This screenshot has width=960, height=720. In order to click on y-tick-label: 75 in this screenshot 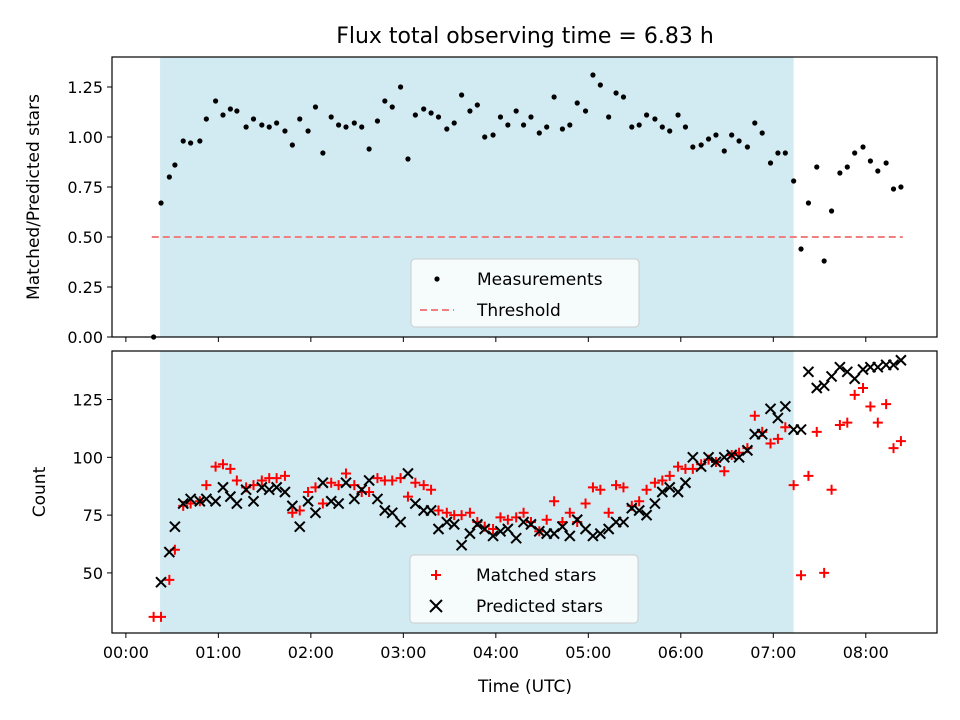, I will do `click(93, 515)`.